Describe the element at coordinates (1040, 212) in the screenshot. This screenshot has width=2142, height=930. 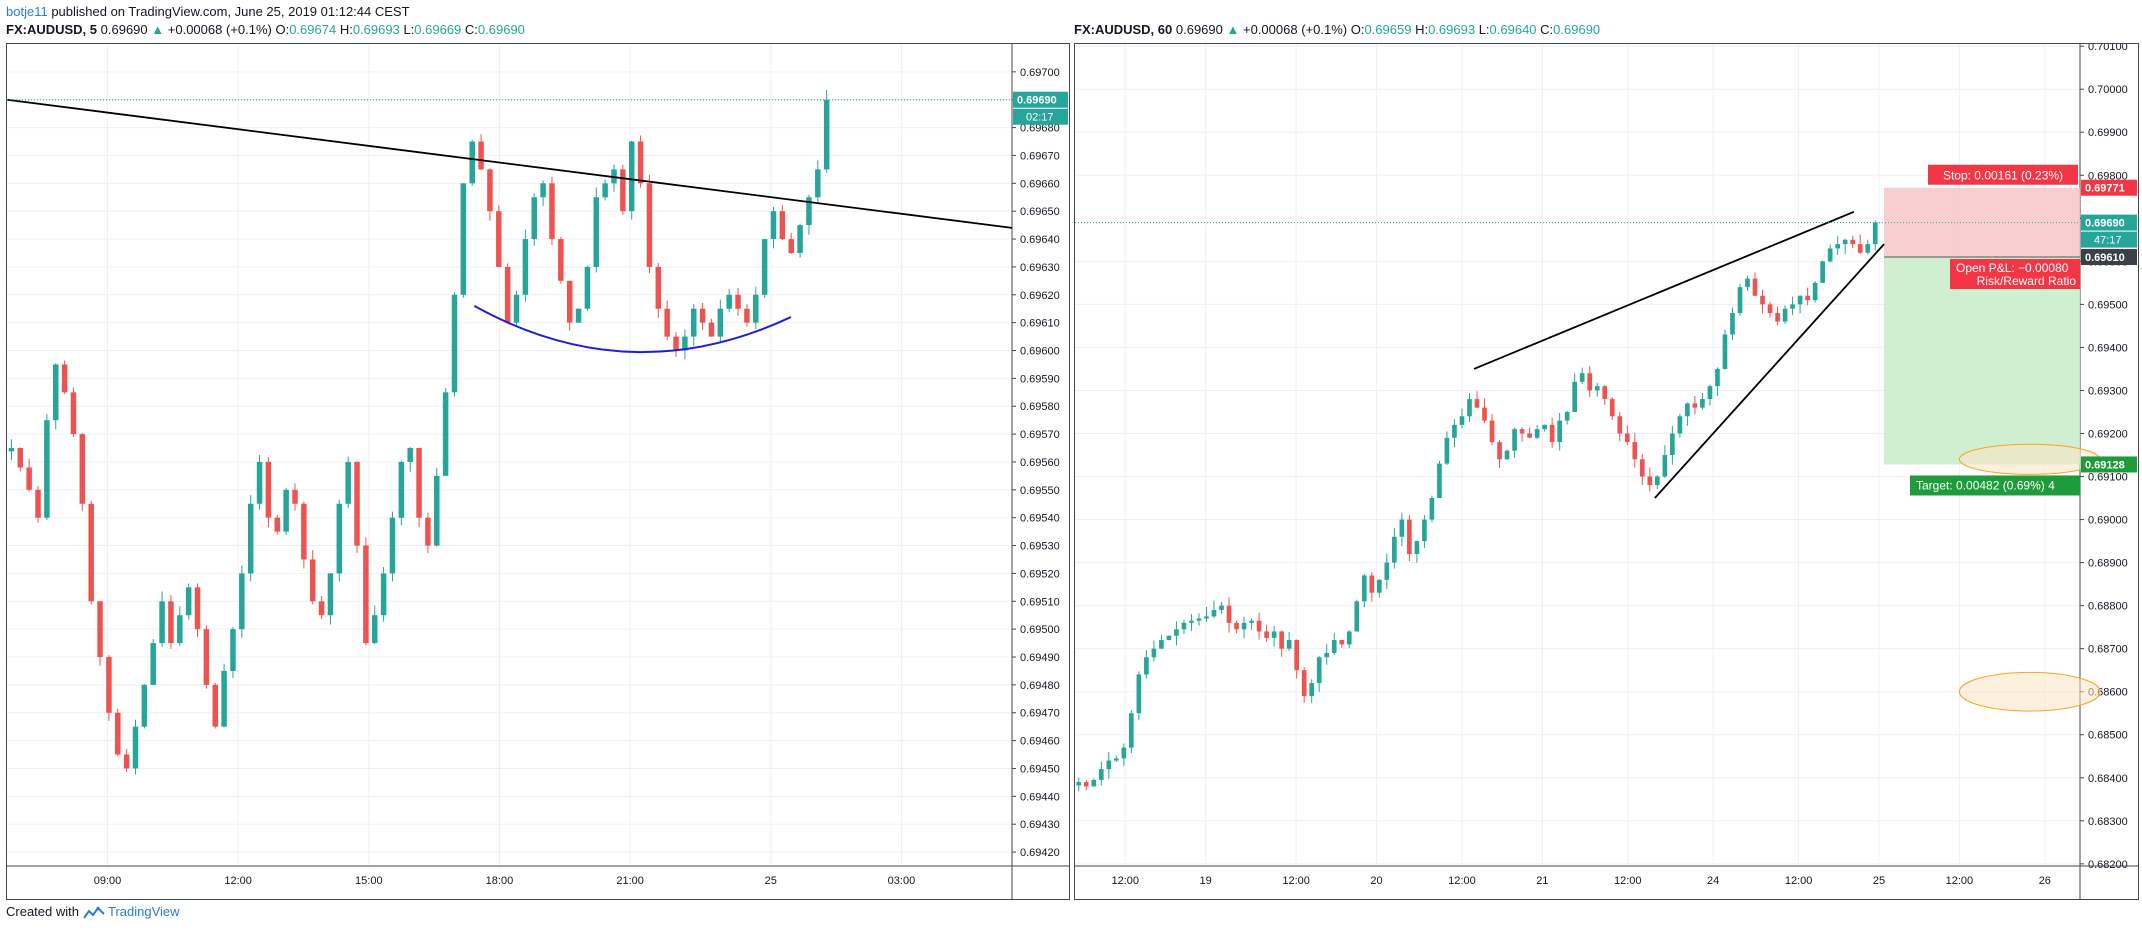
I see `y-tick-label: 0.69650` at that location.